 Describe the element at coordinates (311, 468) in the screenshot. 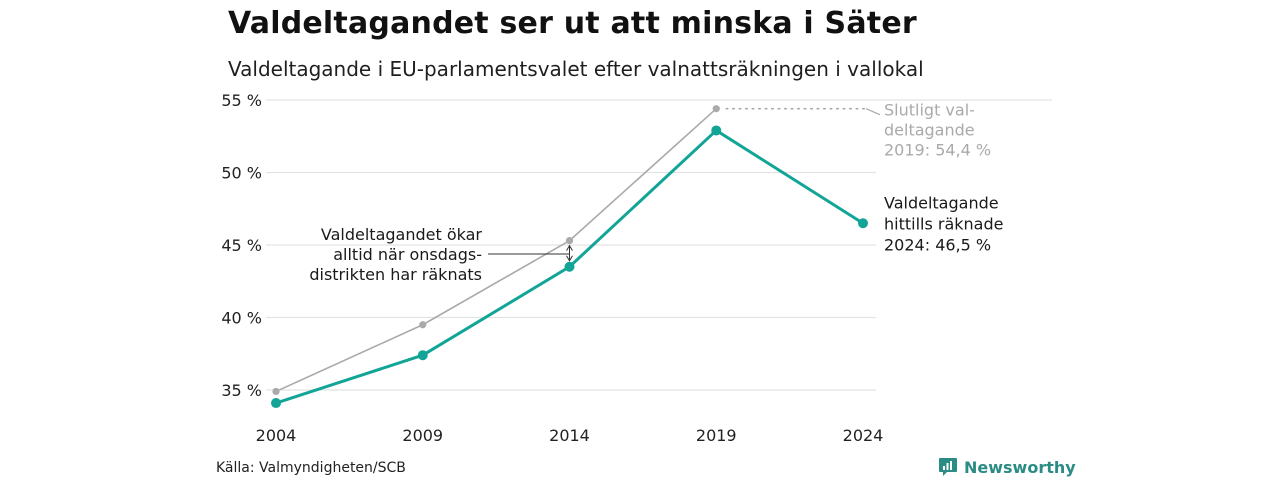

I see `source-note: Källa: Valmyndigheten/SCB` at that location.